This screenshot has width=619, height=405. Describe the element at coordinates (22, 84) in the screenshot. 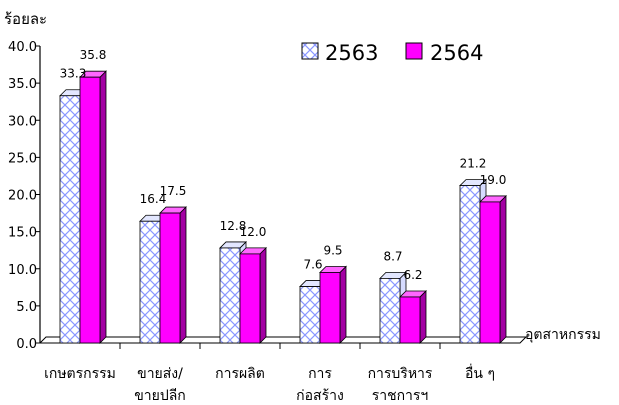

I see `y-tick-label: 35.0` at that location.